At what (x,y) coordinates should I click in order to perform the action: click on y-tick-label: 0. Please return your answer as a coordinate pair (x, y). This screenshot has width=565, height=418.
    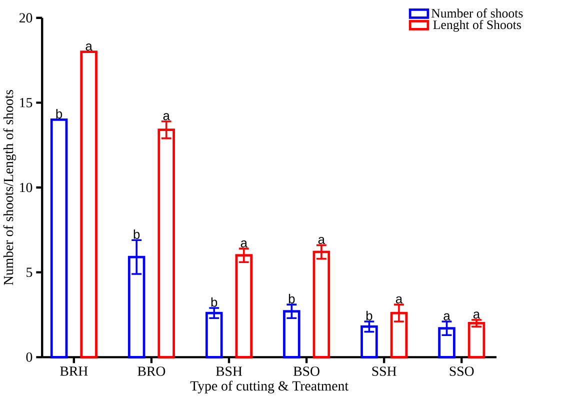
    Looking at the image, I should click on (29, 357).